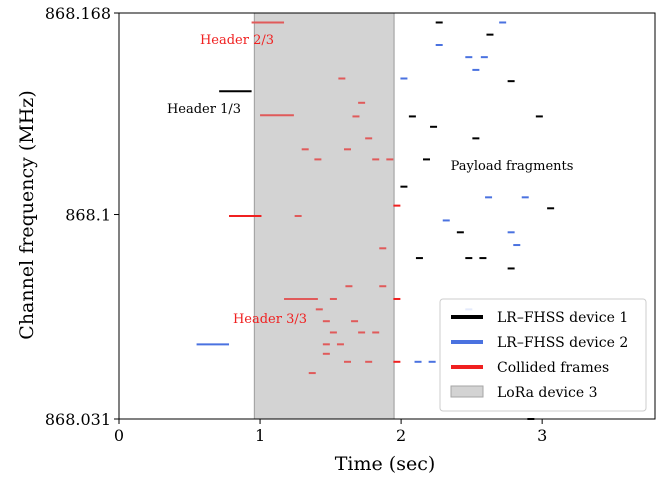  What do you see at coordinates (401, 435) in the screenshot?
I see `x-tick-label: 2` at bounding box center [401, 435].